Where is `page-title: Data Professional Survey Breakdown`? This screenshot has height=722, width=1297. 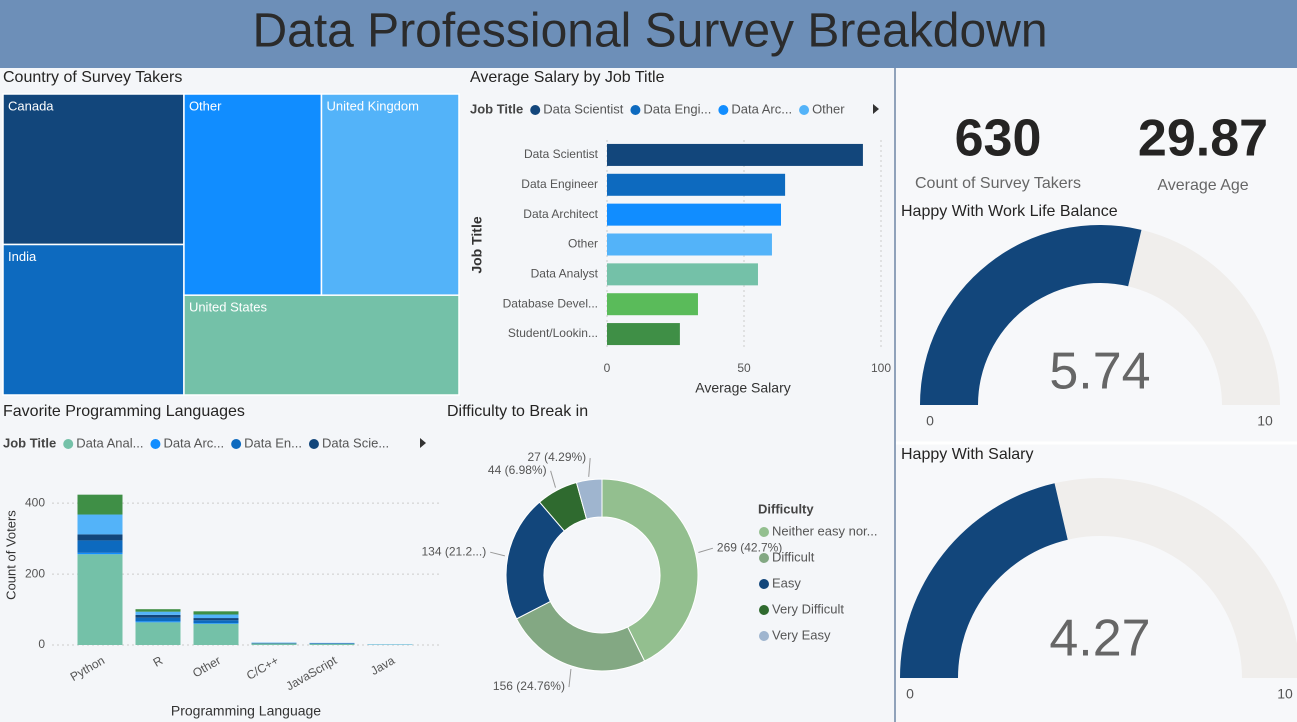
page-title: Data Professional Survey Breakdown is located at coordinates (649, 31).